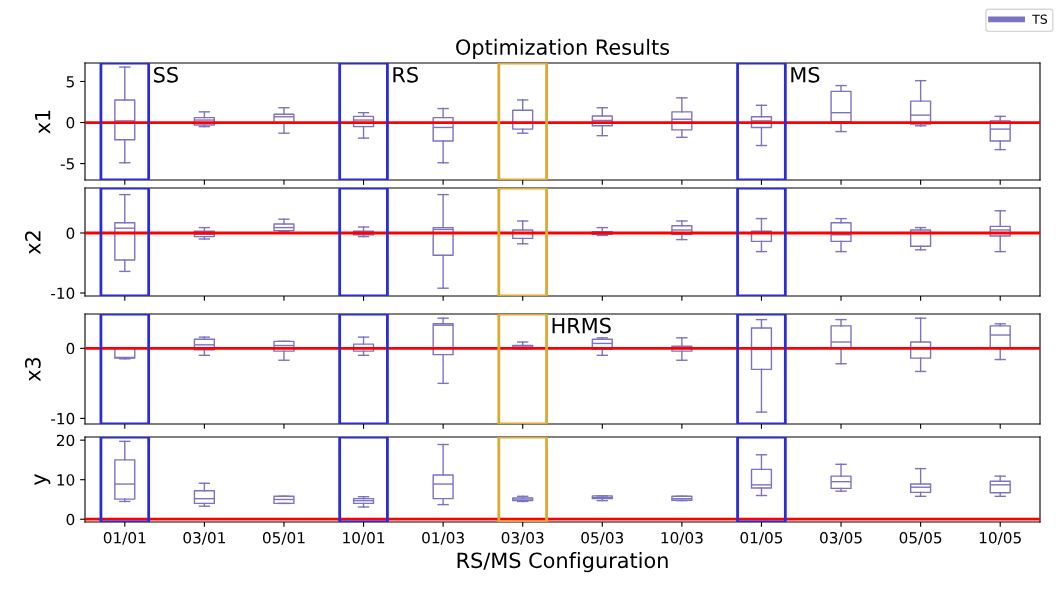 This screenshot has height=606, width=1062. What do you see at coordinates (32, 243) in the screenshot?
I see `y-axis-title: x2` at bounding box center [32, 243].